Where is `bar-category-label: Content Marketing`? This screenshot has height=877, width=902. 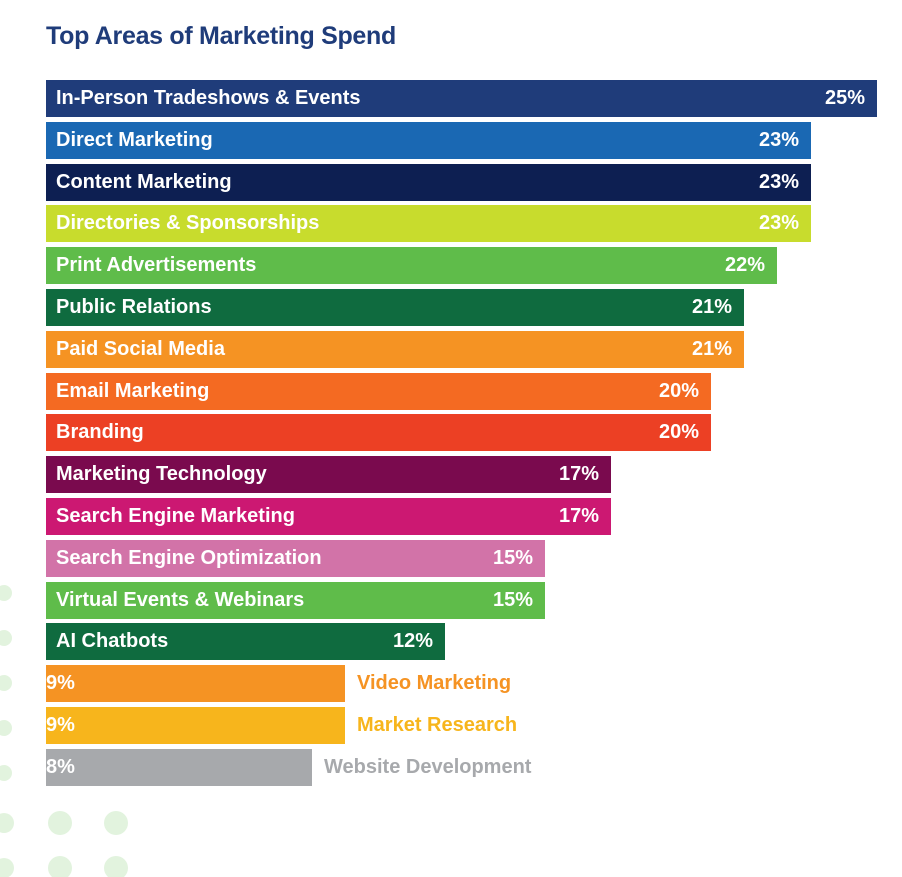
bar-category-label: Content Marketing is located at coordinates (144, 182).